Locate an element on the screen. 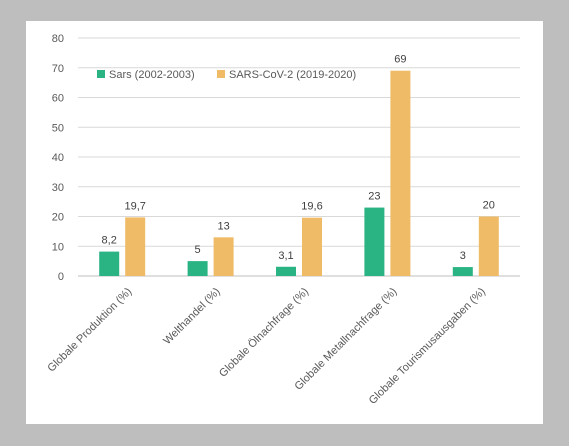 Image resolution: width=569 pixels, height=446 pixels. y-tick-label: 40 is located at coordinates (58, 158).